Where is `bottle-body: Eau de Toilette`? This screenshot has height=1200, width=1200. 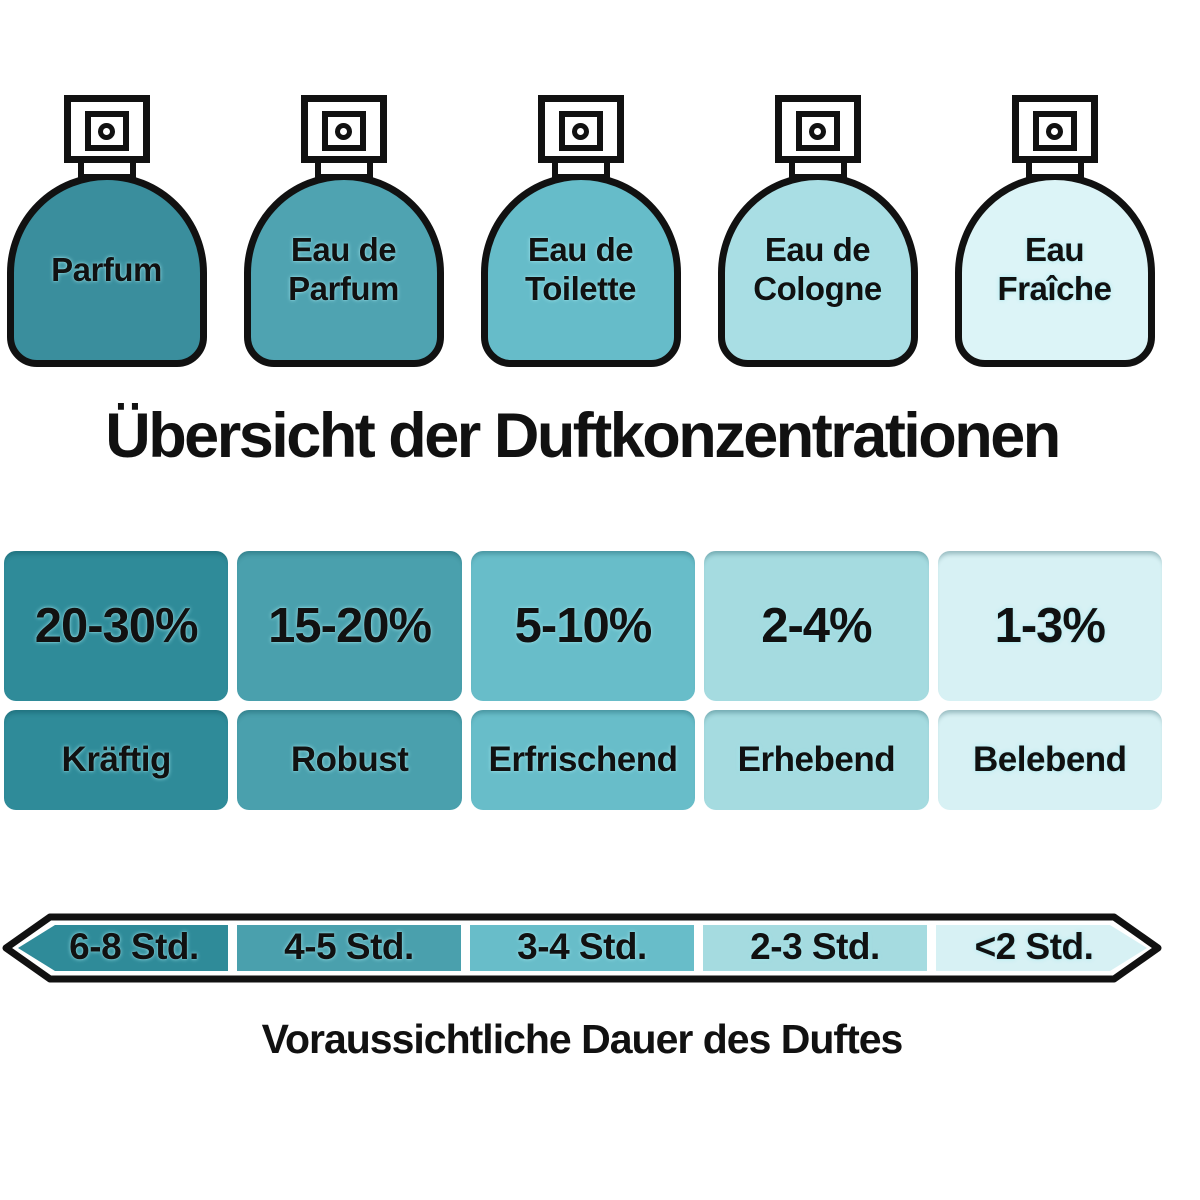 bottle-body: Eau de Toilette is located at coordinates (580, 270).